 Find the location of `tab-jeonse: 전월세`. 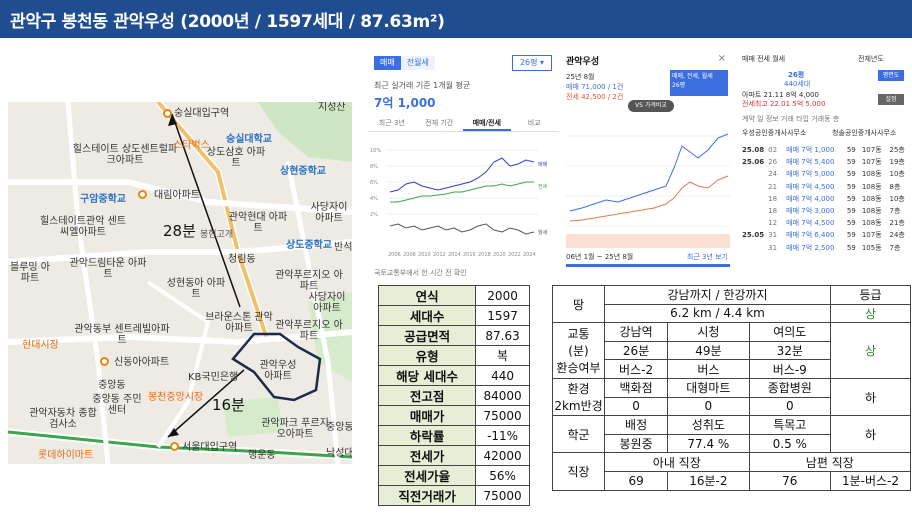

tab-jeonse: 전월세 is located at coordinates (417, 63).